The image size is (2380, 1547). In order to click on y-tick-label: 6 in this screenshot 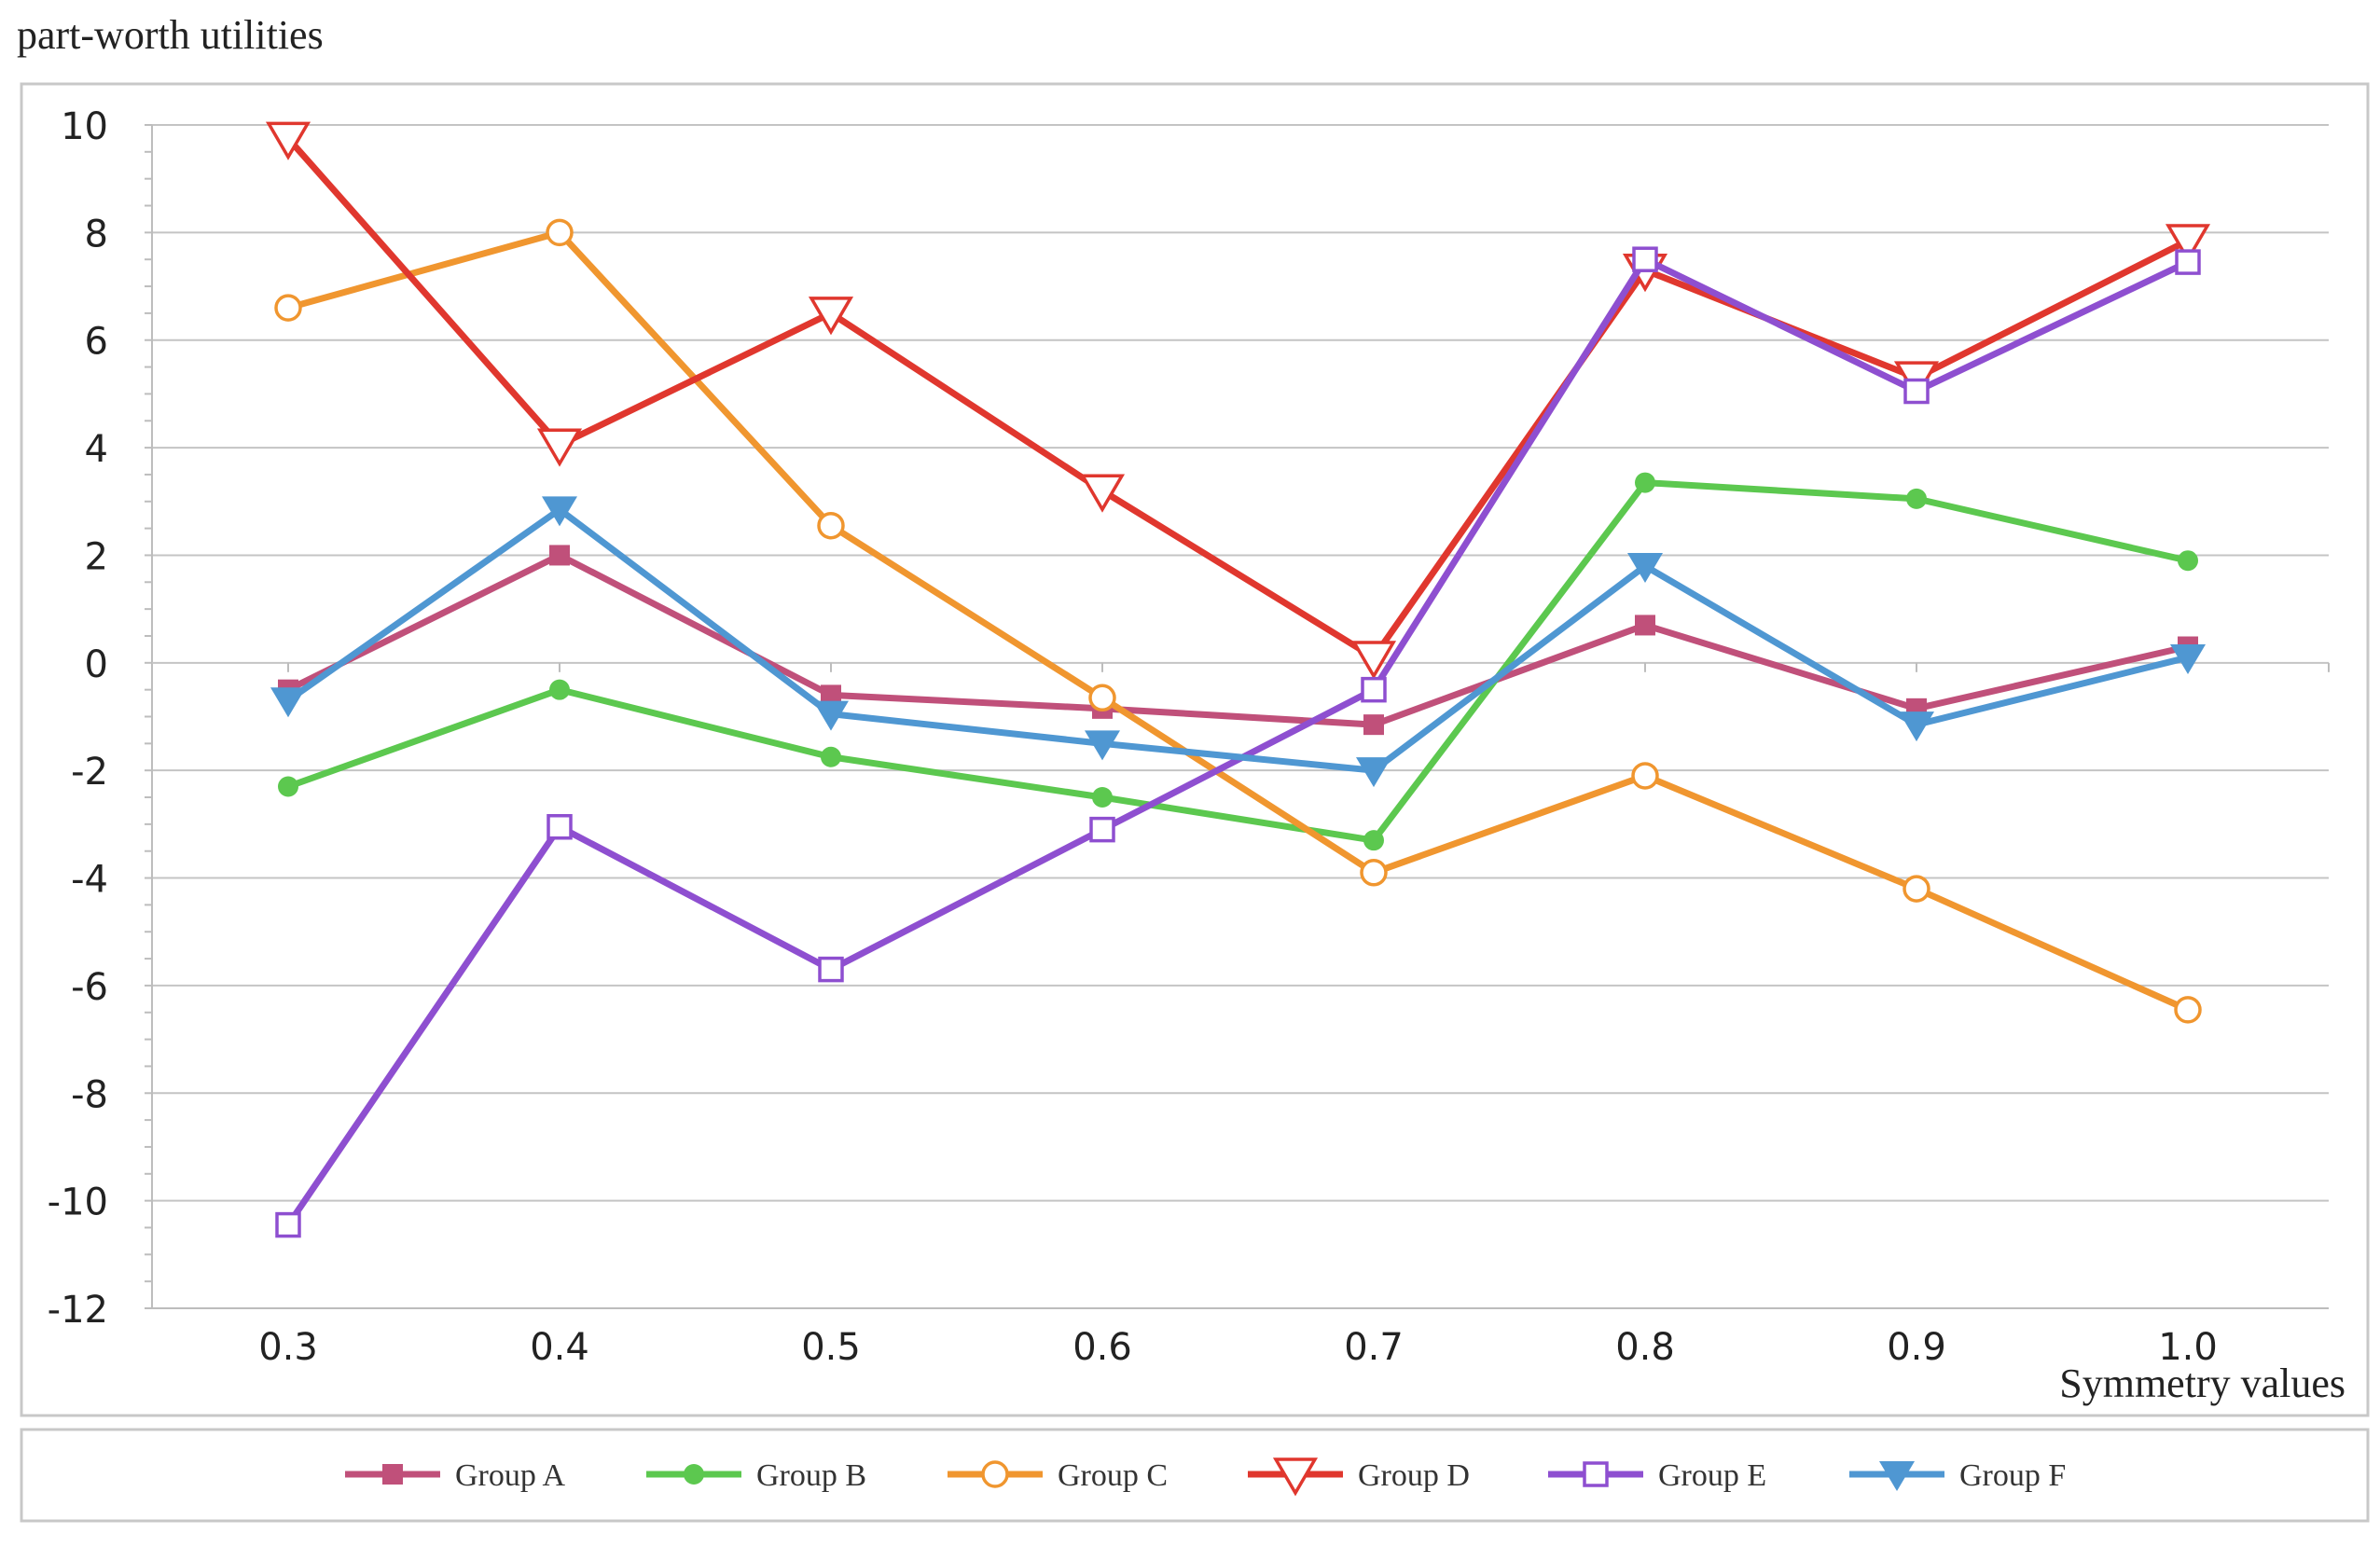, I will do `click(96, 342)`.